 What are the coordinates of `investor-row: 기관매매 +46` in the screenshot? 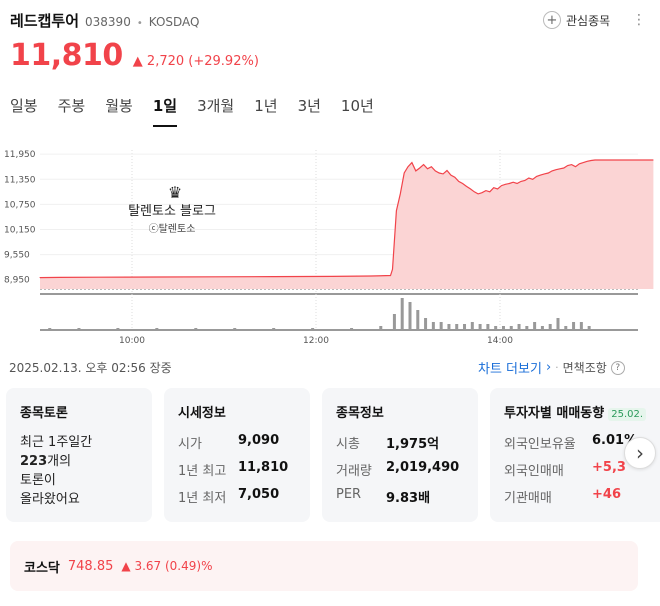 It's located at (575, 496).